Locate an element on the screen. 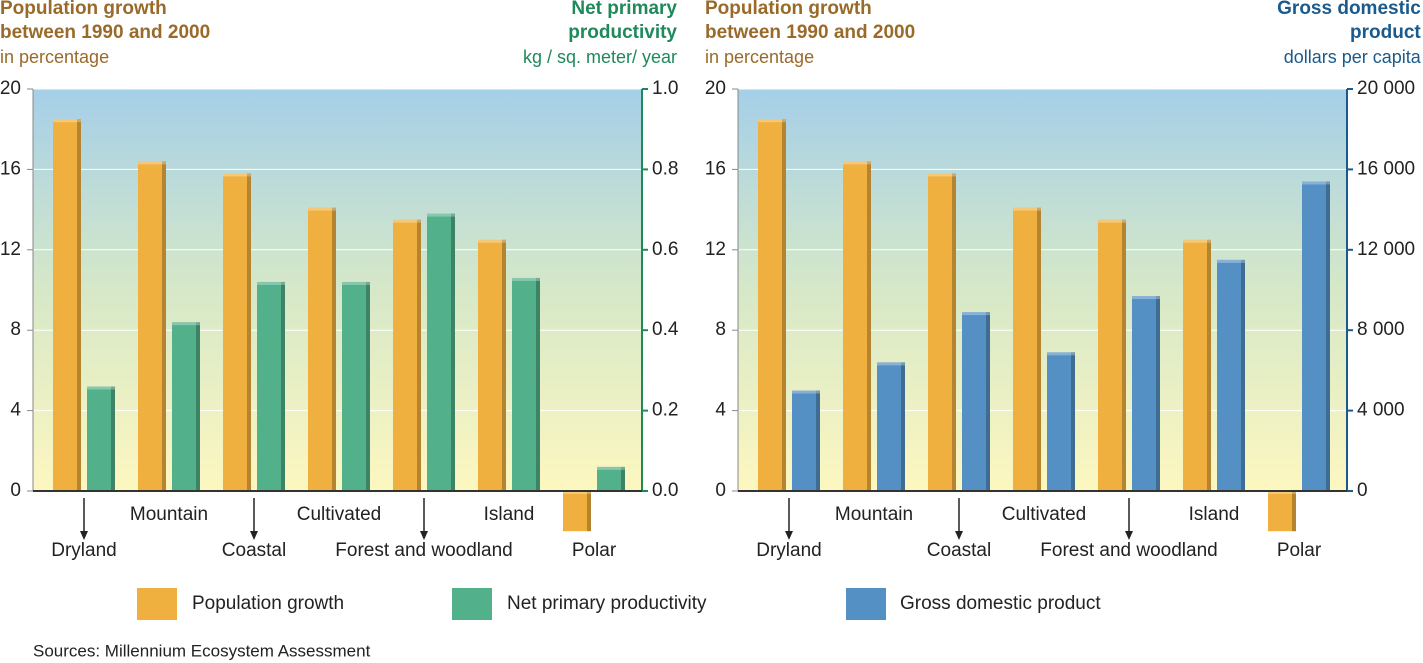 The width and height of the screenshot is (1423, 663). y2-tick-label: 16 000 is located at coordinates (1386, 168).